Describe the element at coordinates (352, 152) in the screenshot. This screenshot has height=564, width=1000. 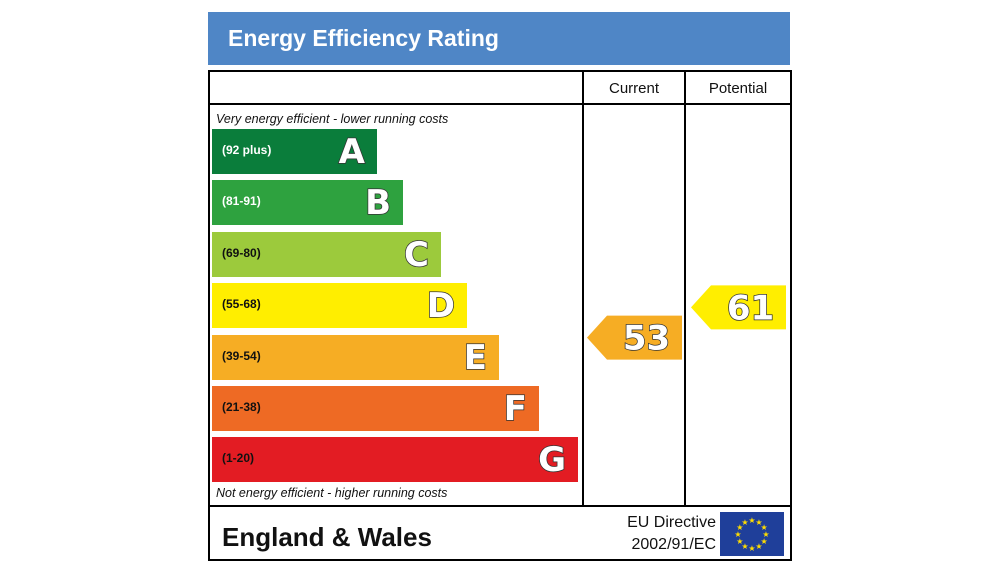
I see `band-letter: A` at that location.